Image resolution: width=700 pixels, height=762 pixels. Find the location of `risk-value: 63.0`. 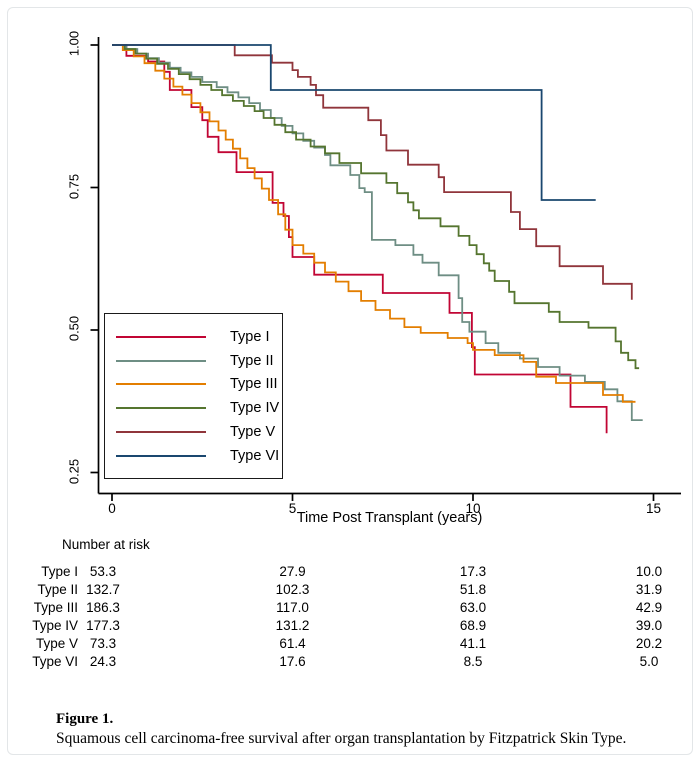

risk-value: 63.0 is located at coordinates (473, 607).